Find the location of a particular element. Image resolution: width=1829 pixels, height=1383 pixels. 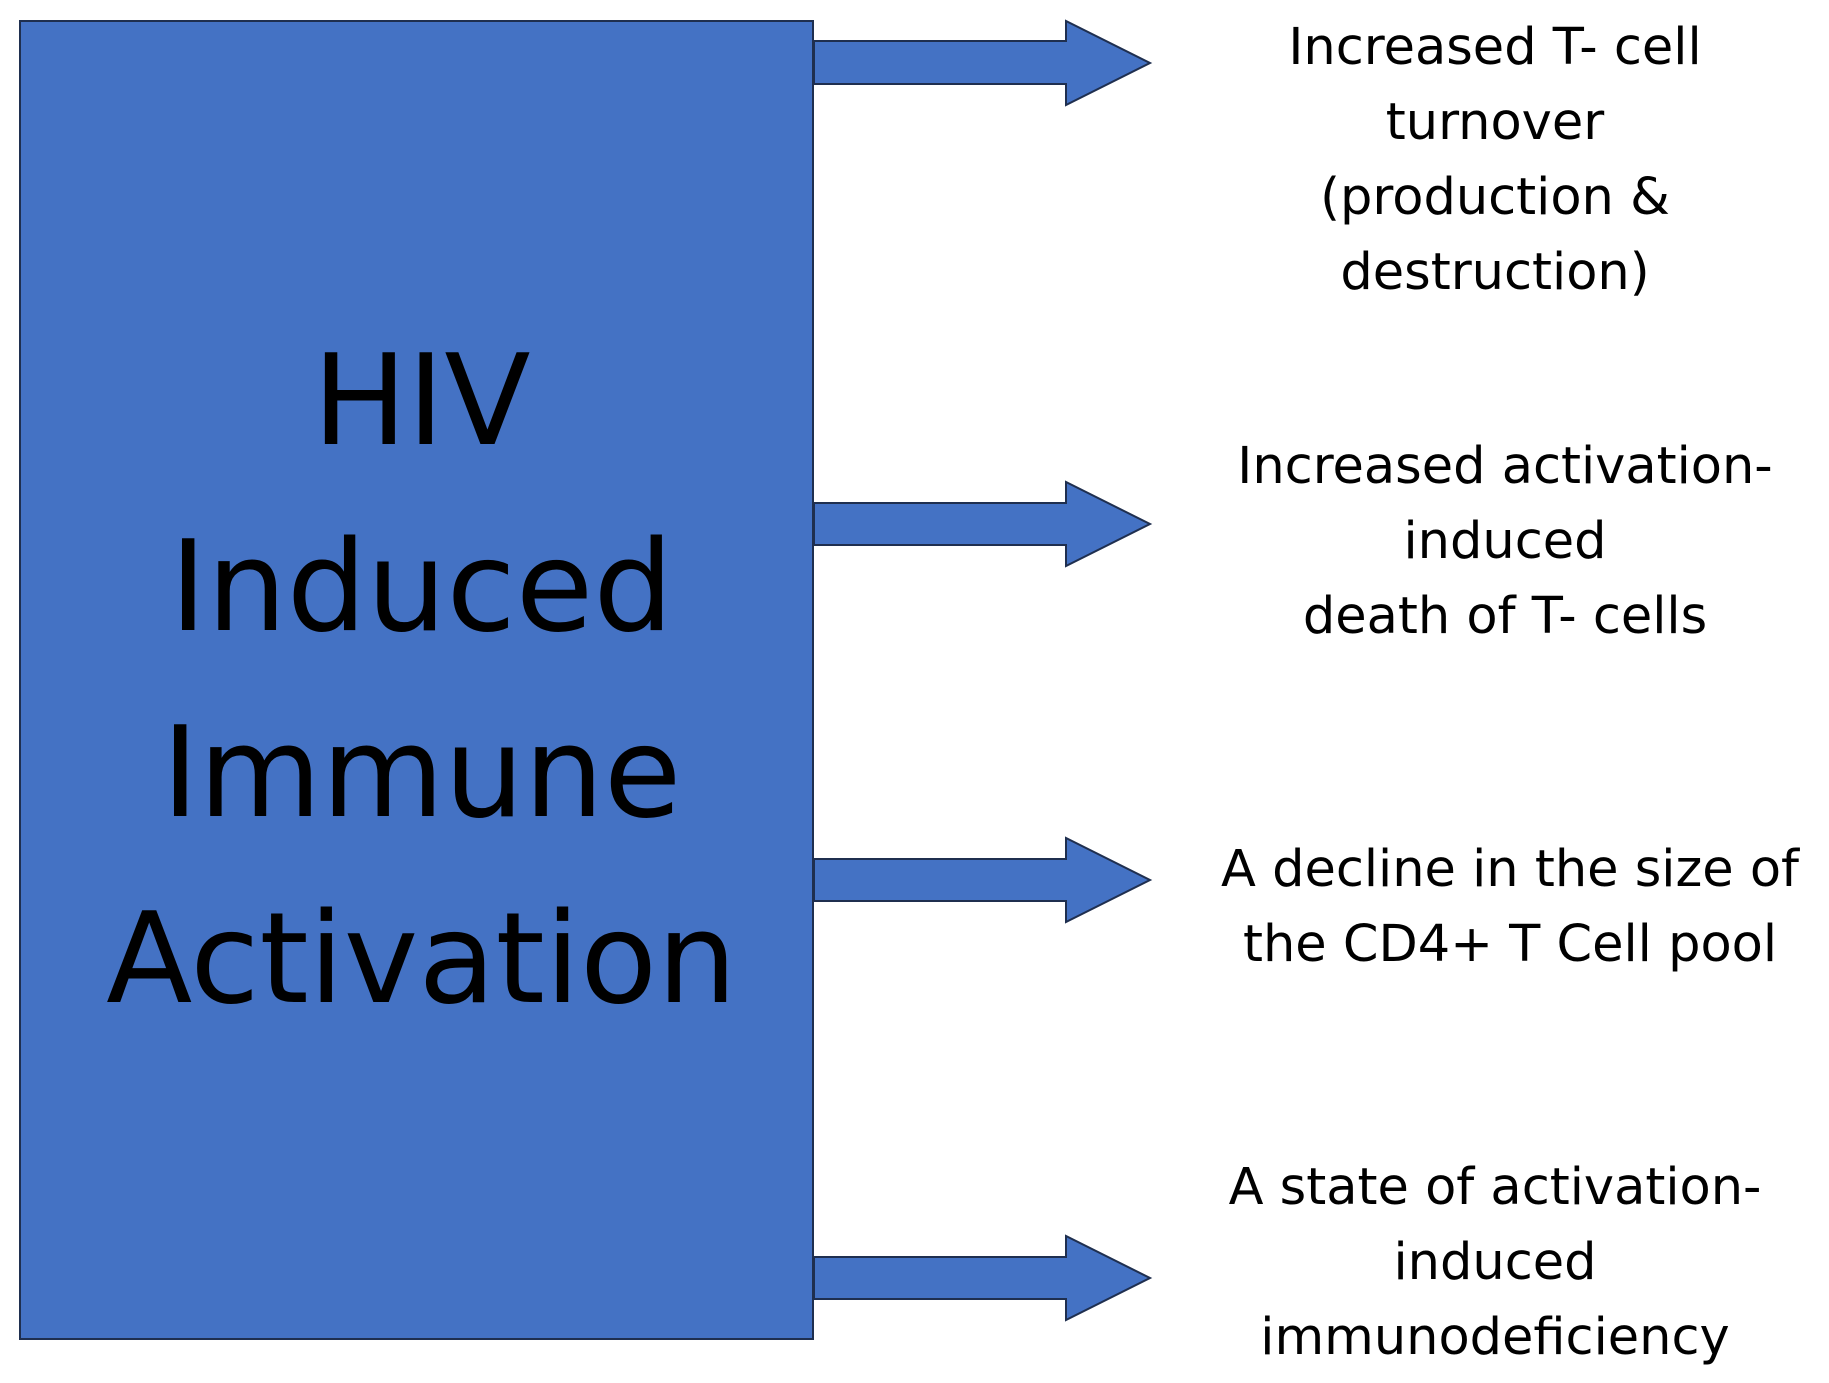

outcome-1-line-2: turnover is located at coordinates (1495, 122).